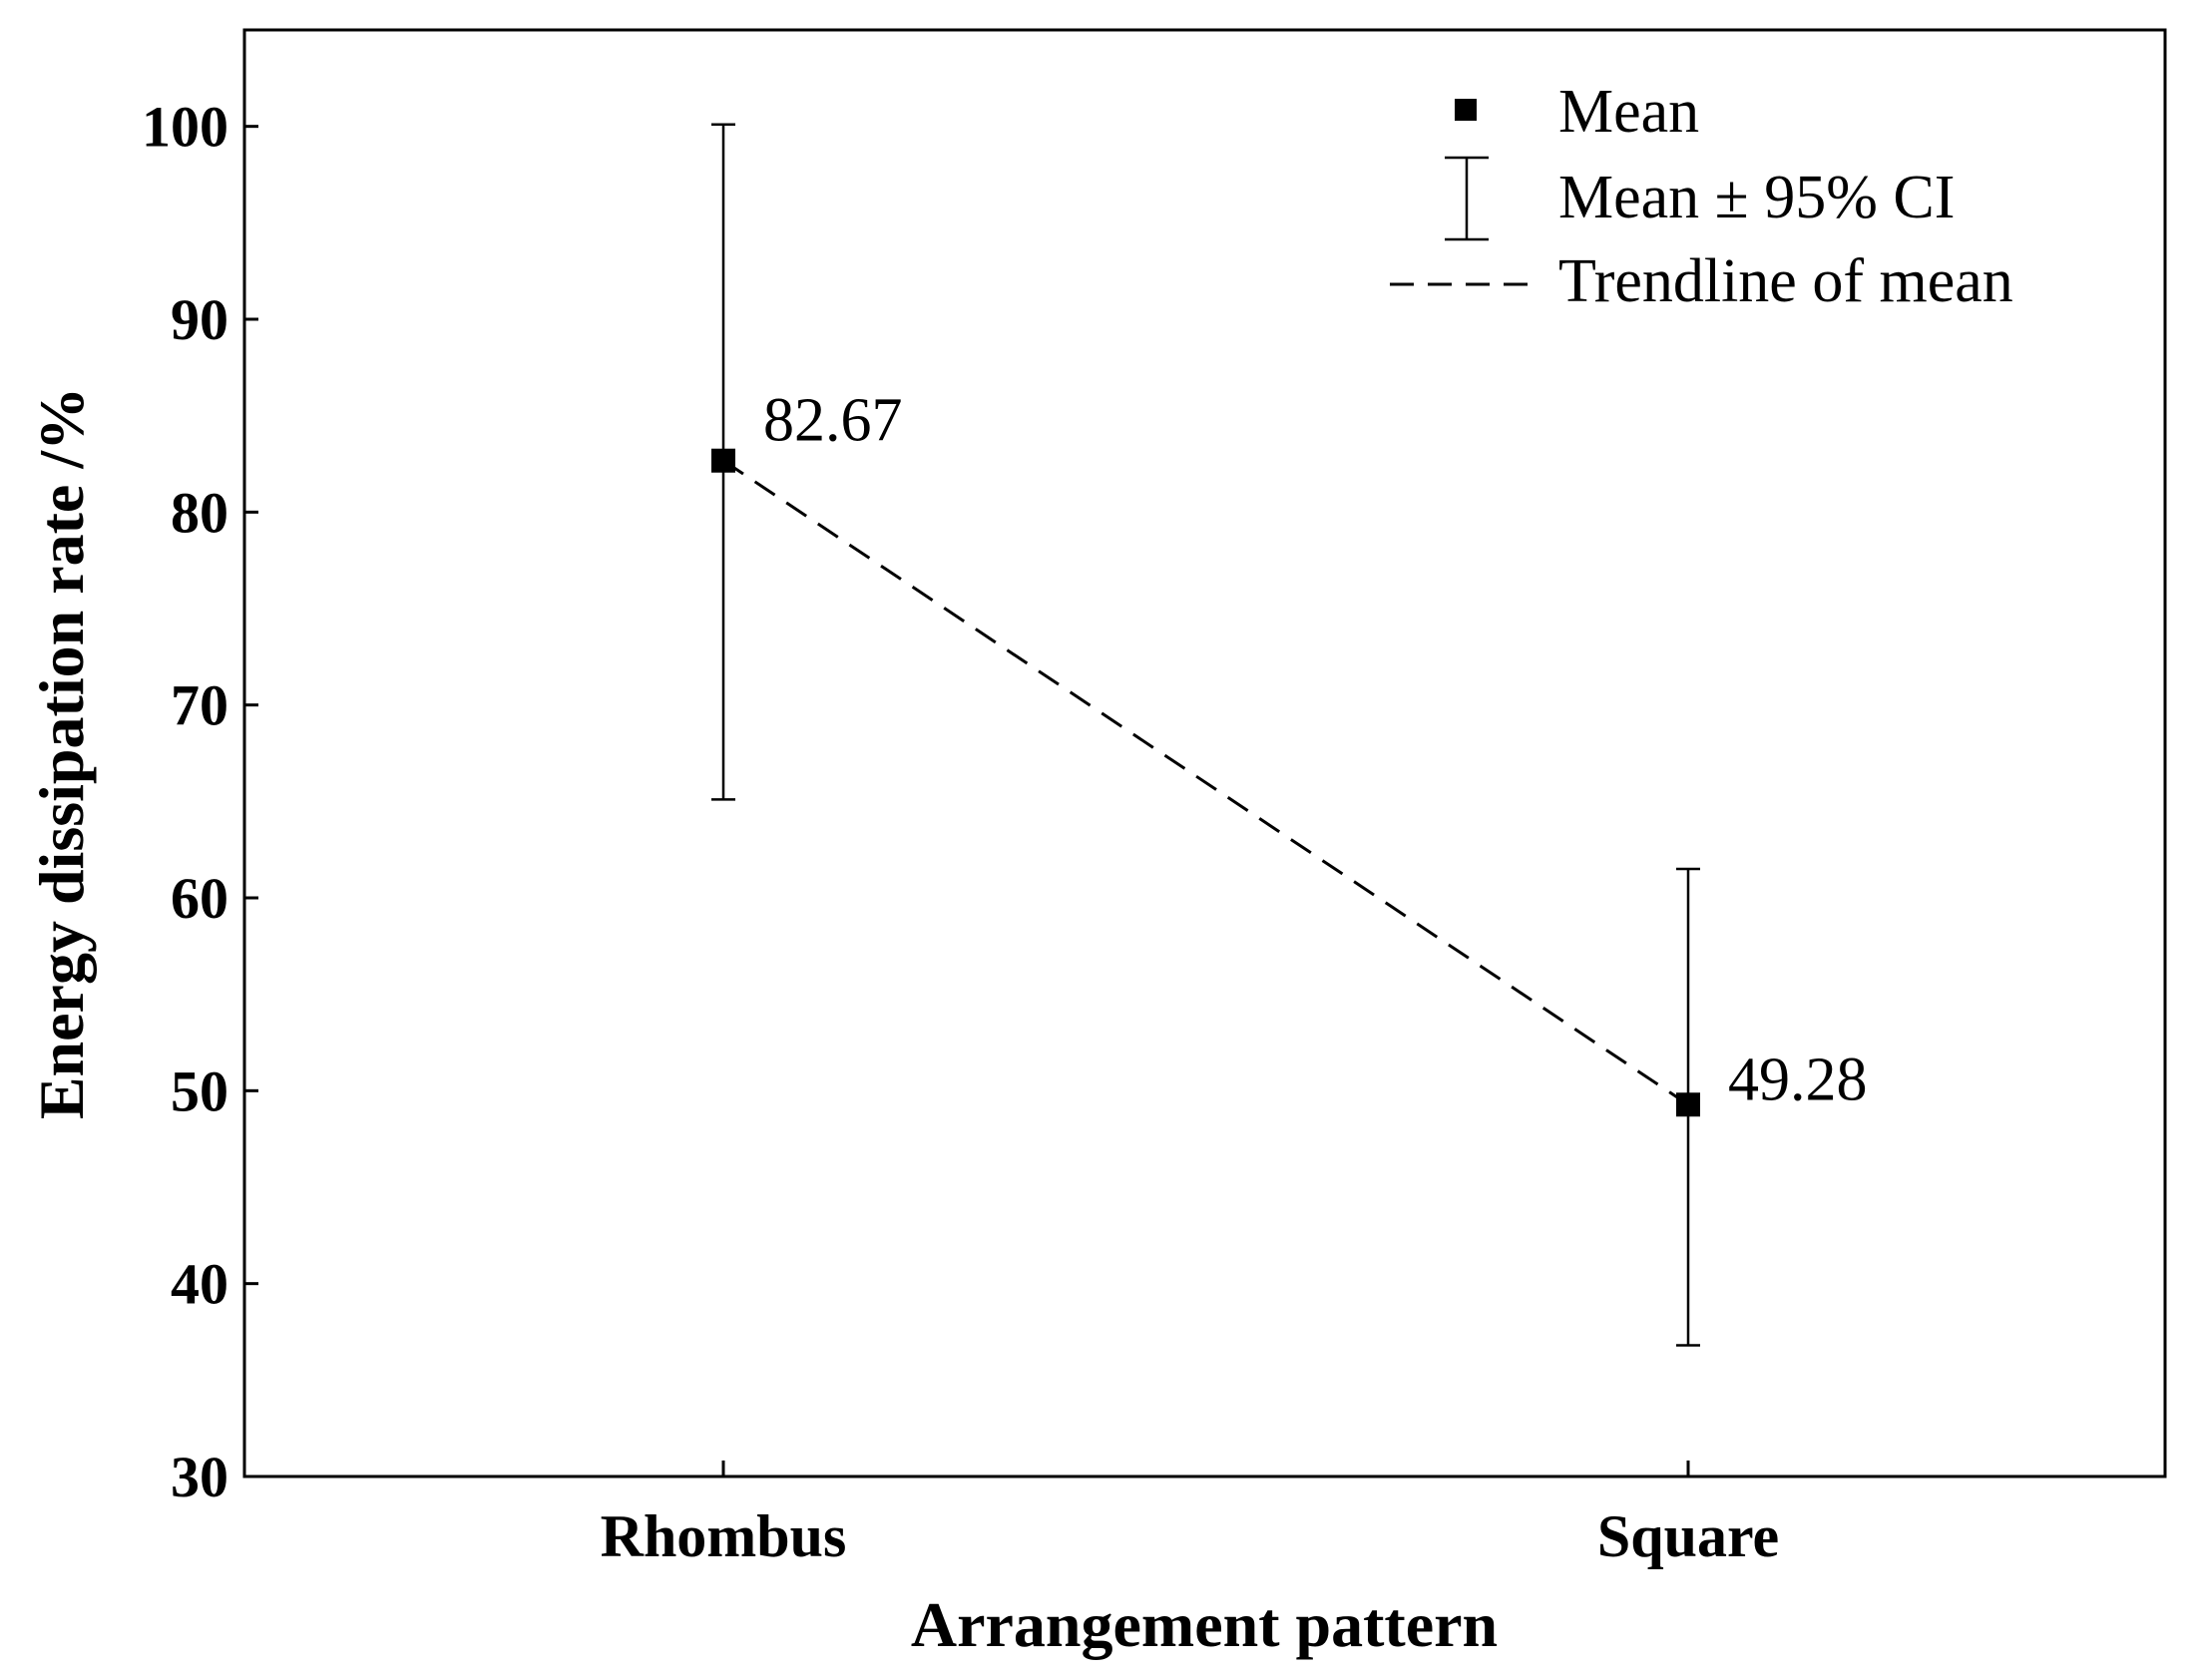  Describe the element at coordinates (1190, 1515) in the screenshot. I see `x-axis-ticks: Rhombus Square` at that location.